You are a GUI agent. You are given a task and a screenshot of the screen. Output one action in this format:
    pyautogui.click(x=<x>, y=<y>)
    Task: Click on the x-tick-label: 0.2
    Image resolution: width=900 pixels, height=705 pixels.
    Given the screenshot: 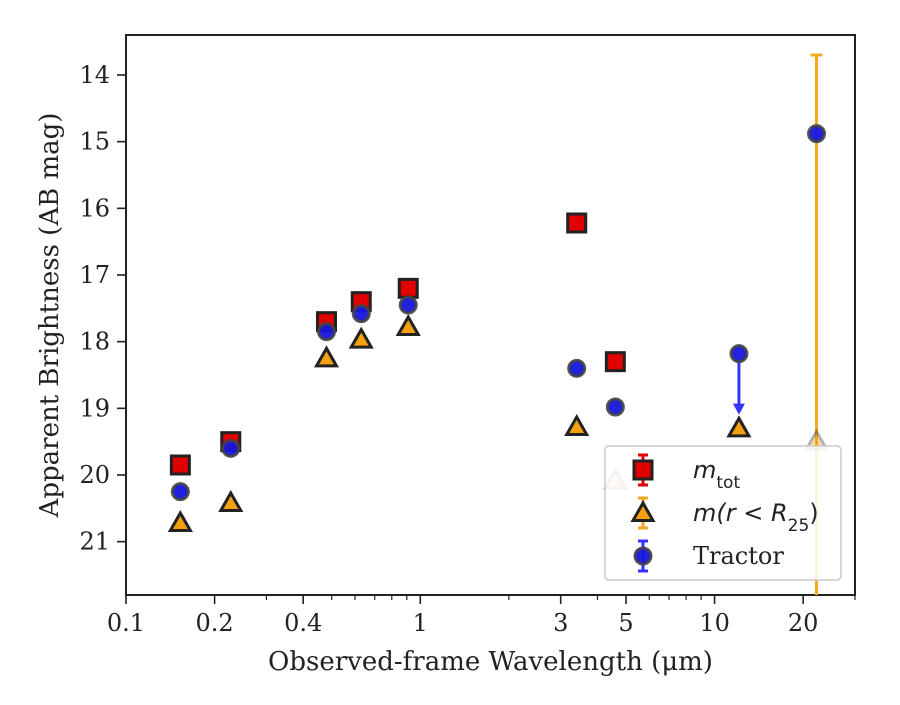 What is the action you would take?
    pyautogui.click(x=215, y=623)
    